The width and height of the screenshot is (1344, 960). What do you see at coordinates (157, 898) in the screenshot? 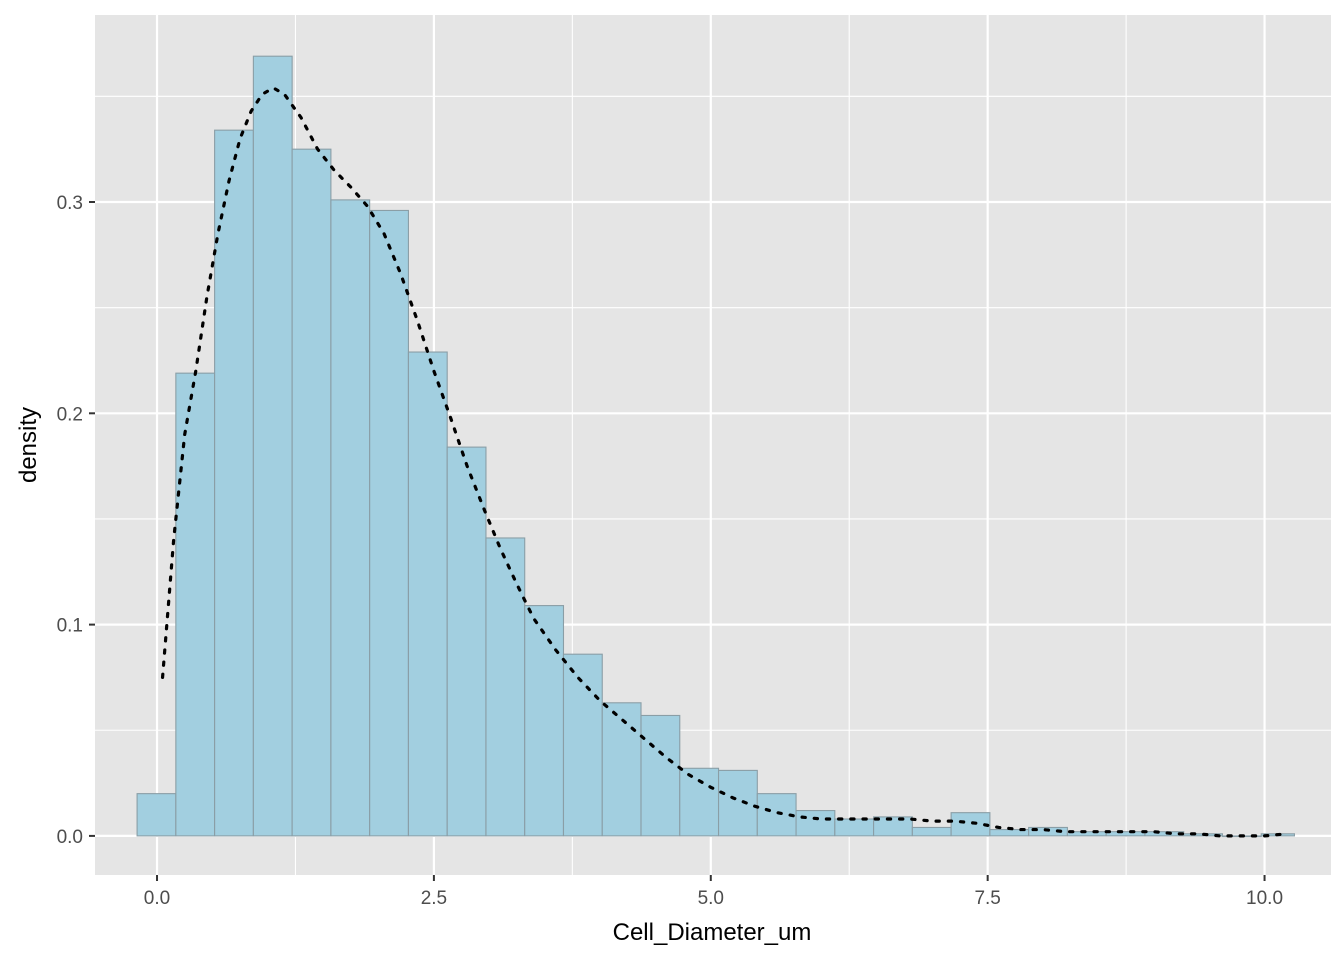
I see `x-tick-label: 0.0` at bounding box center [157, 898].